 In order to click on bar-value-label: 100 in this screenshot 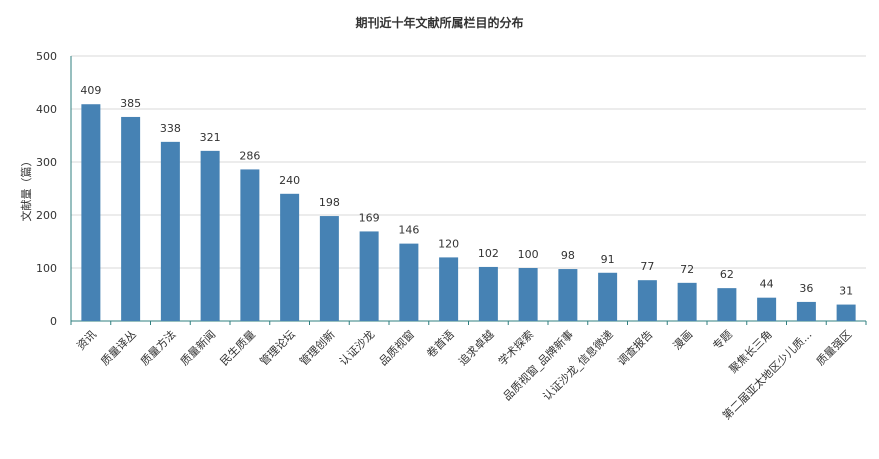, I will do `click(528, 254)`.